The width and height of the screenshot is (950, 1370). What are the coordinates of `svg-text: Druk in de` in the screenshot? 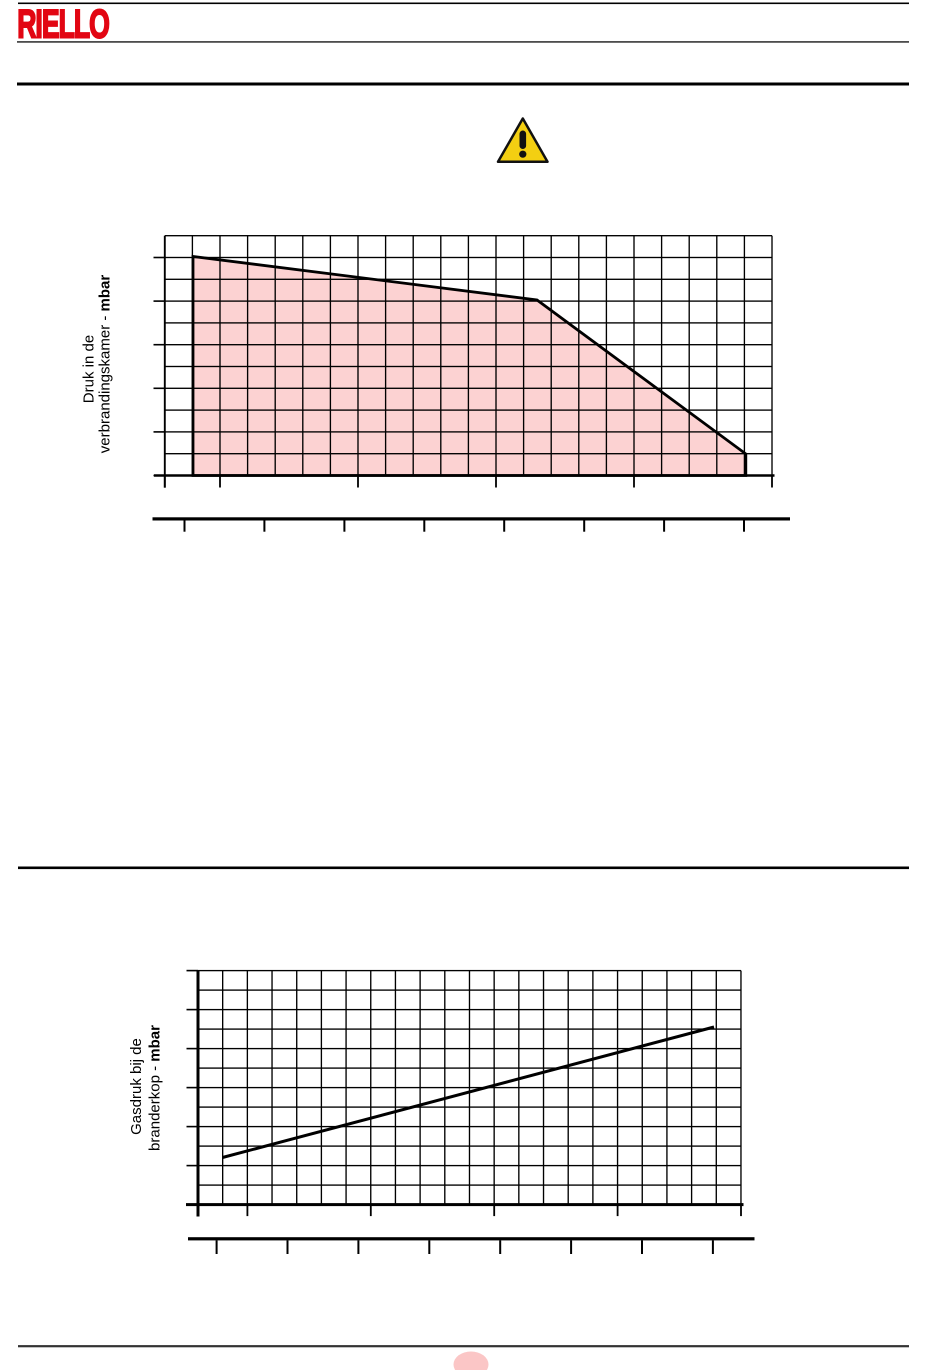 It's located at (89, 369).